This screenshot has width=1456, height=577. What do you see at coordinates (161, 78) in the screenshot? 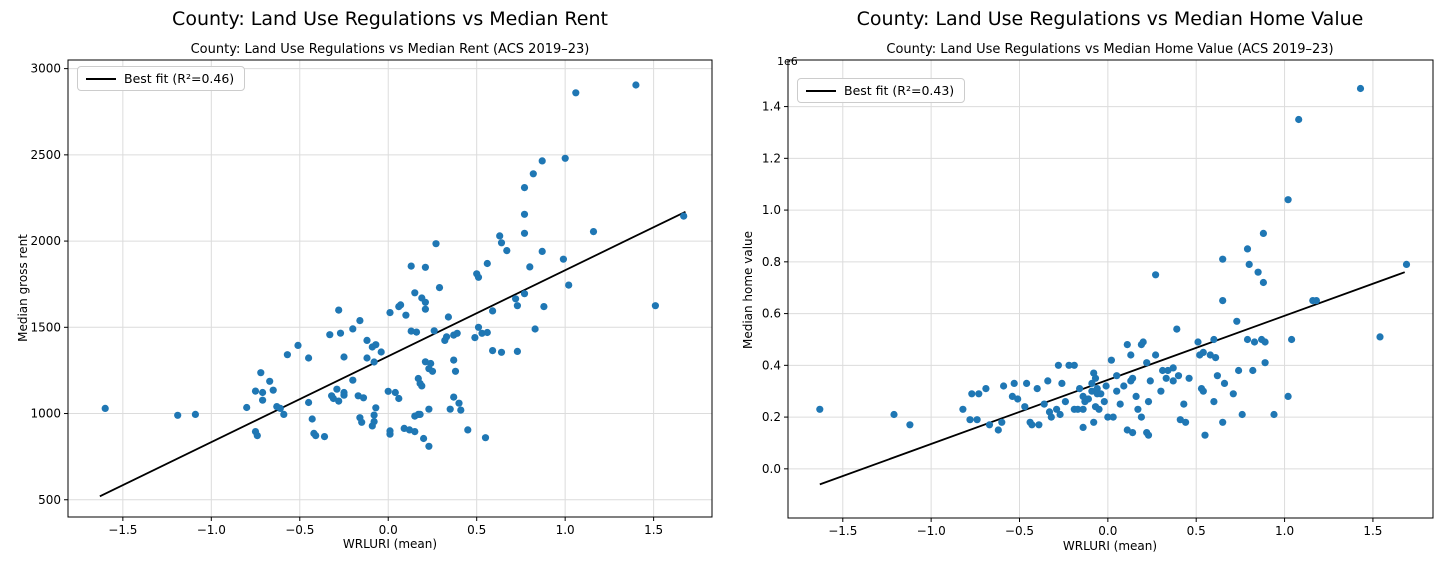
I see `left-legend: Best fit (R²=0.46)` at bounding box center [161, 78].